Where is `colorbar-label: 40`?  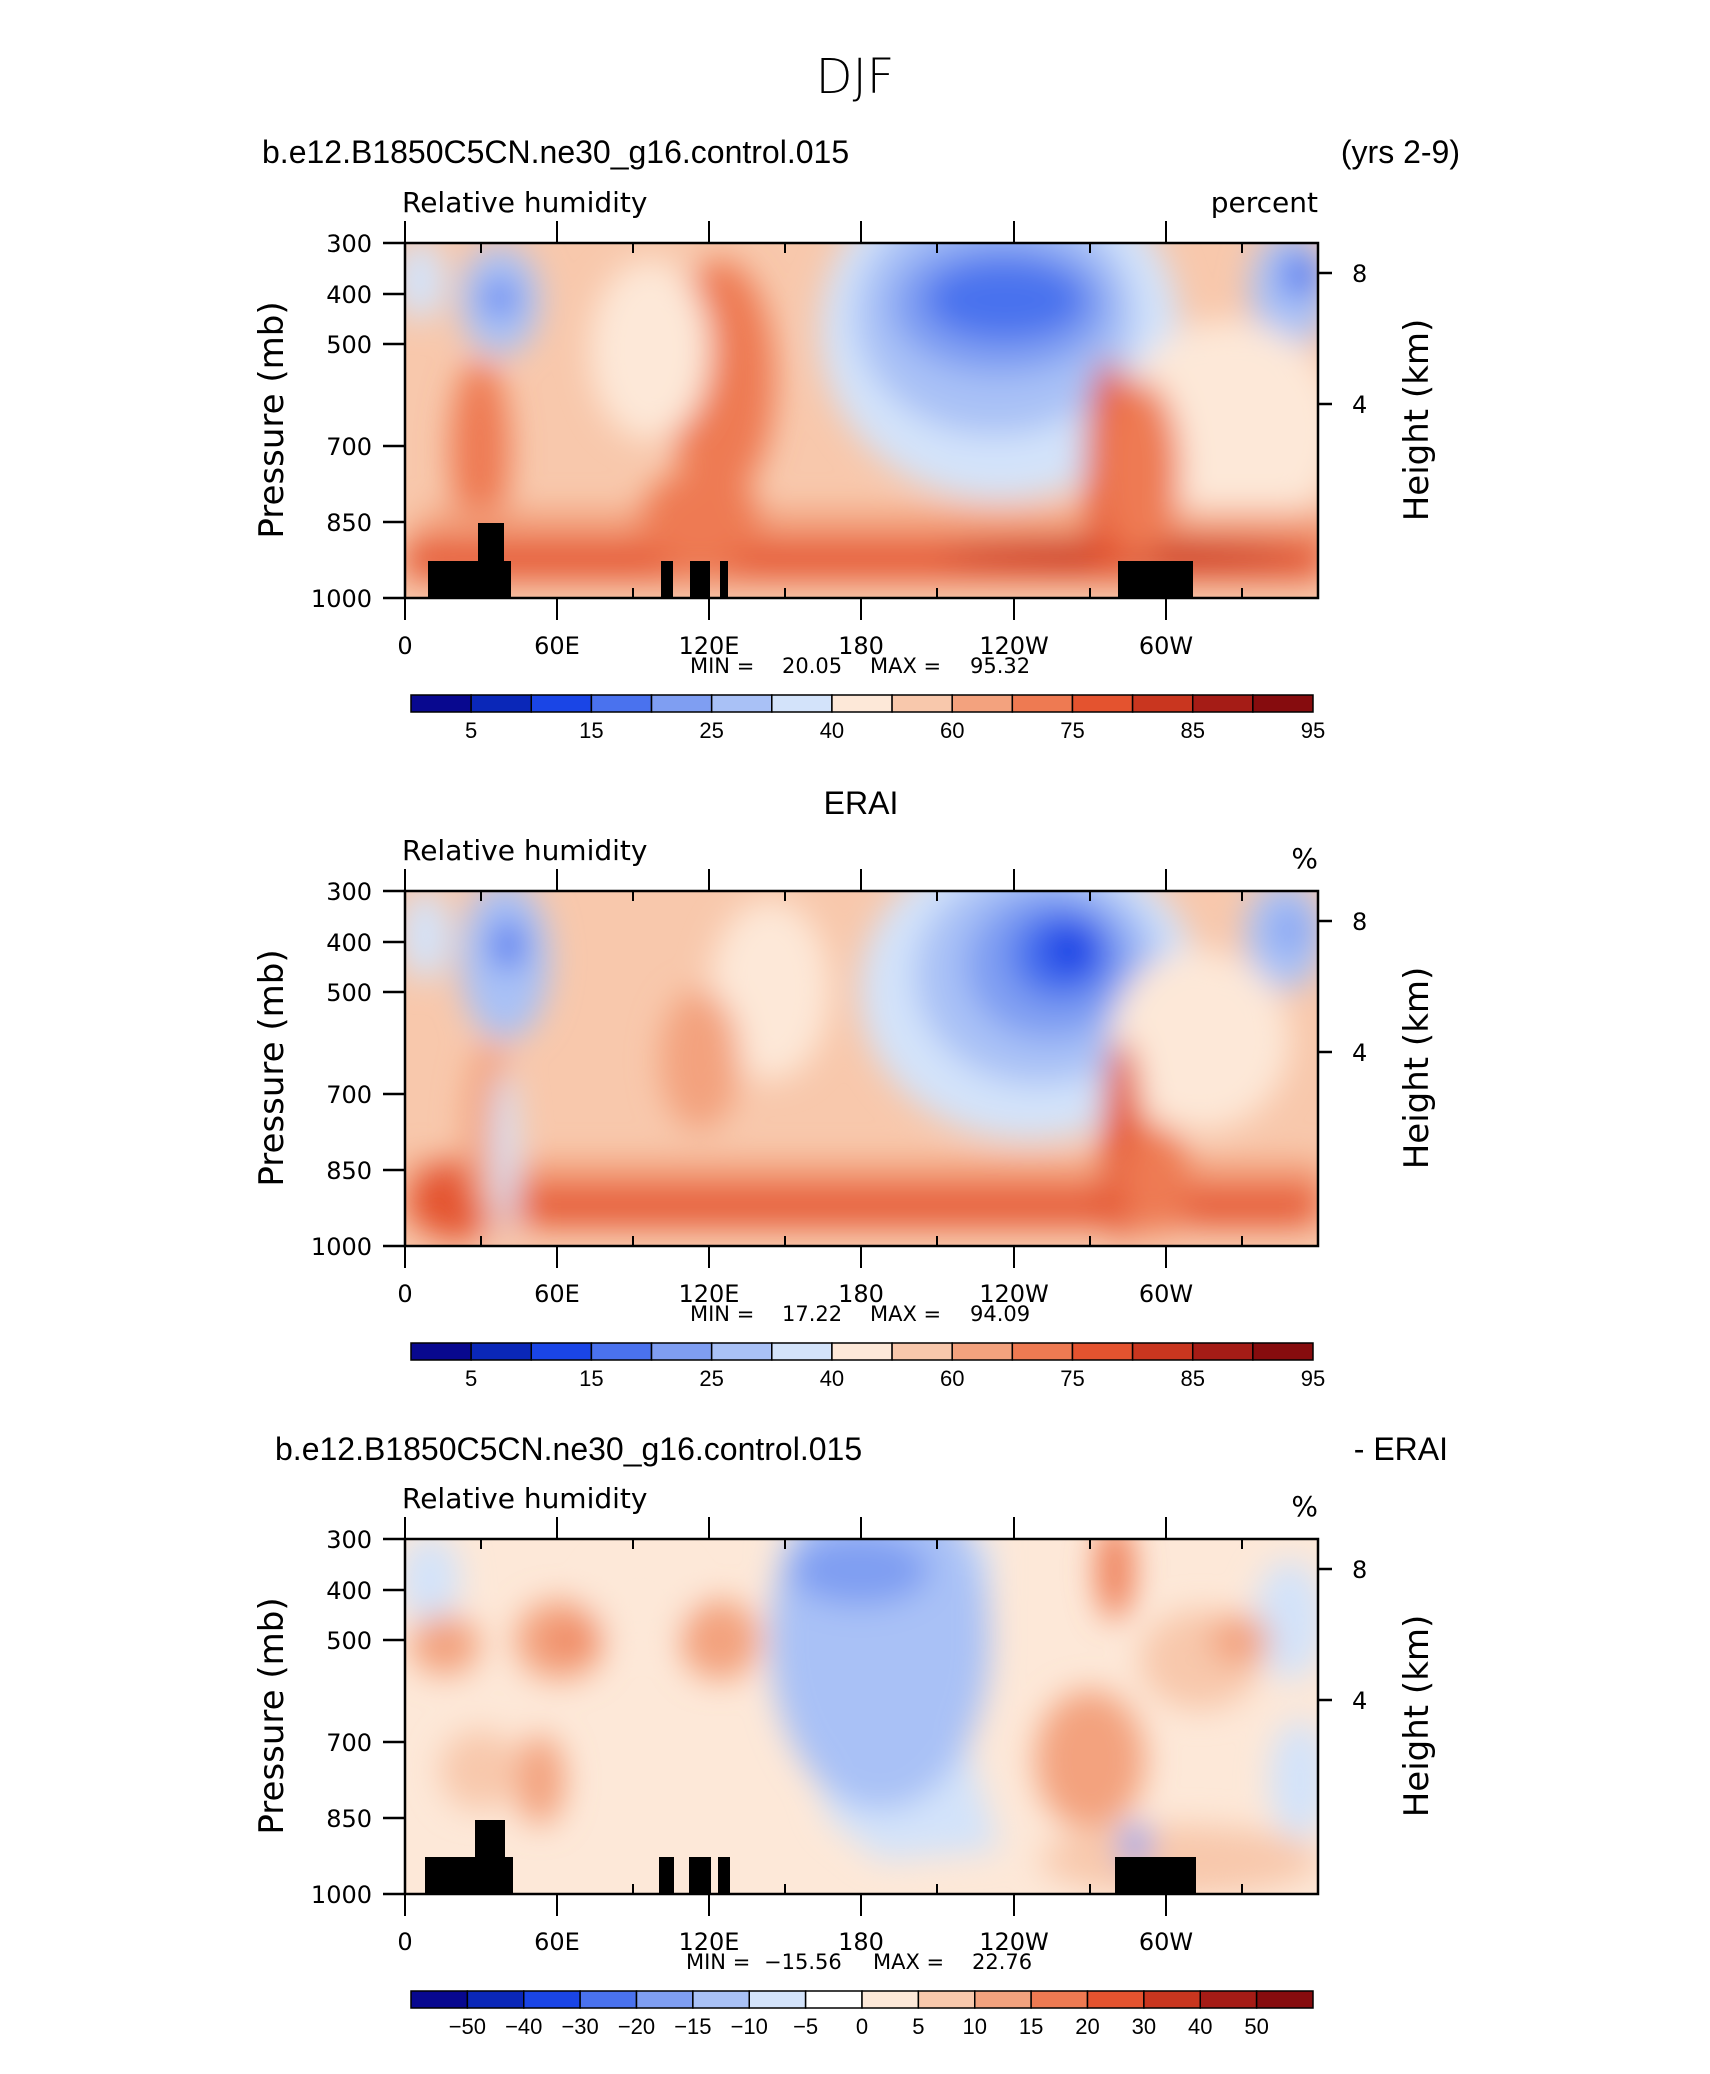 colorbar-label: 40 is located at coordinates (832, 1378).